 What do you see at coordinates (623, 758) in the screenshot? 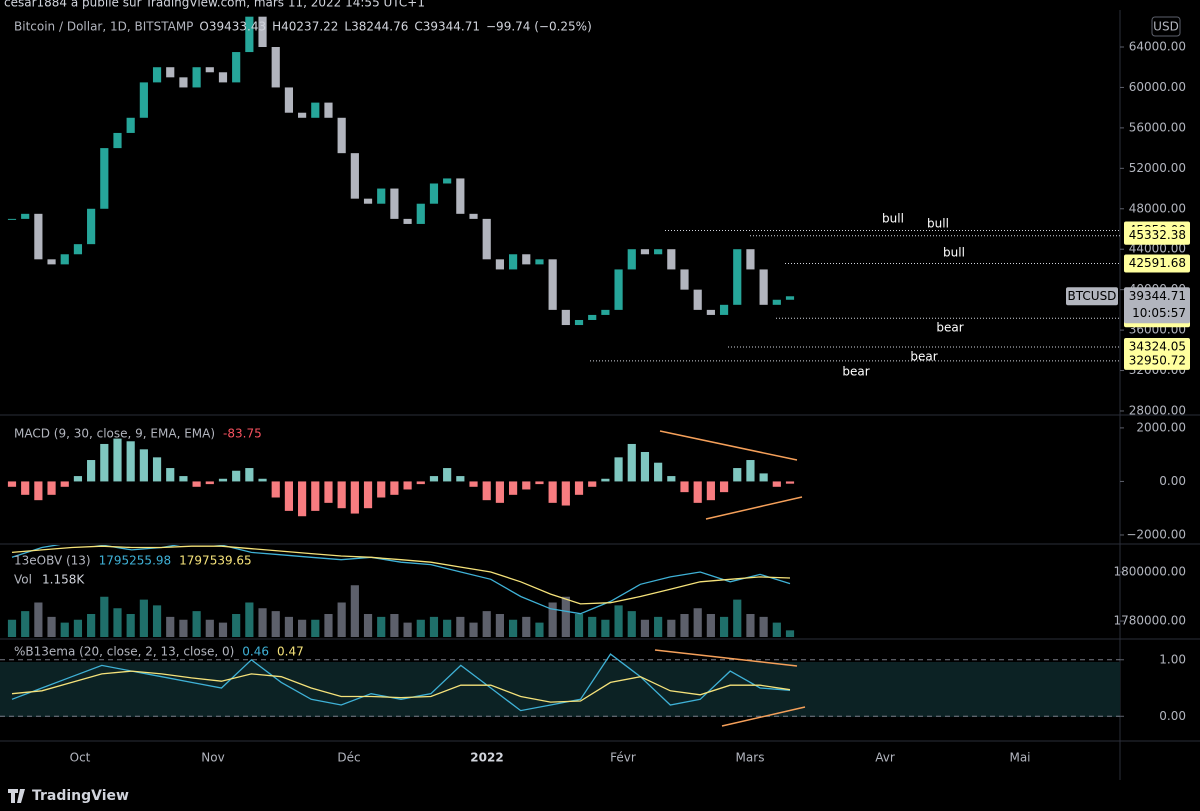
I see `x-tick-label: Févr` at bounding box center [623, 758].